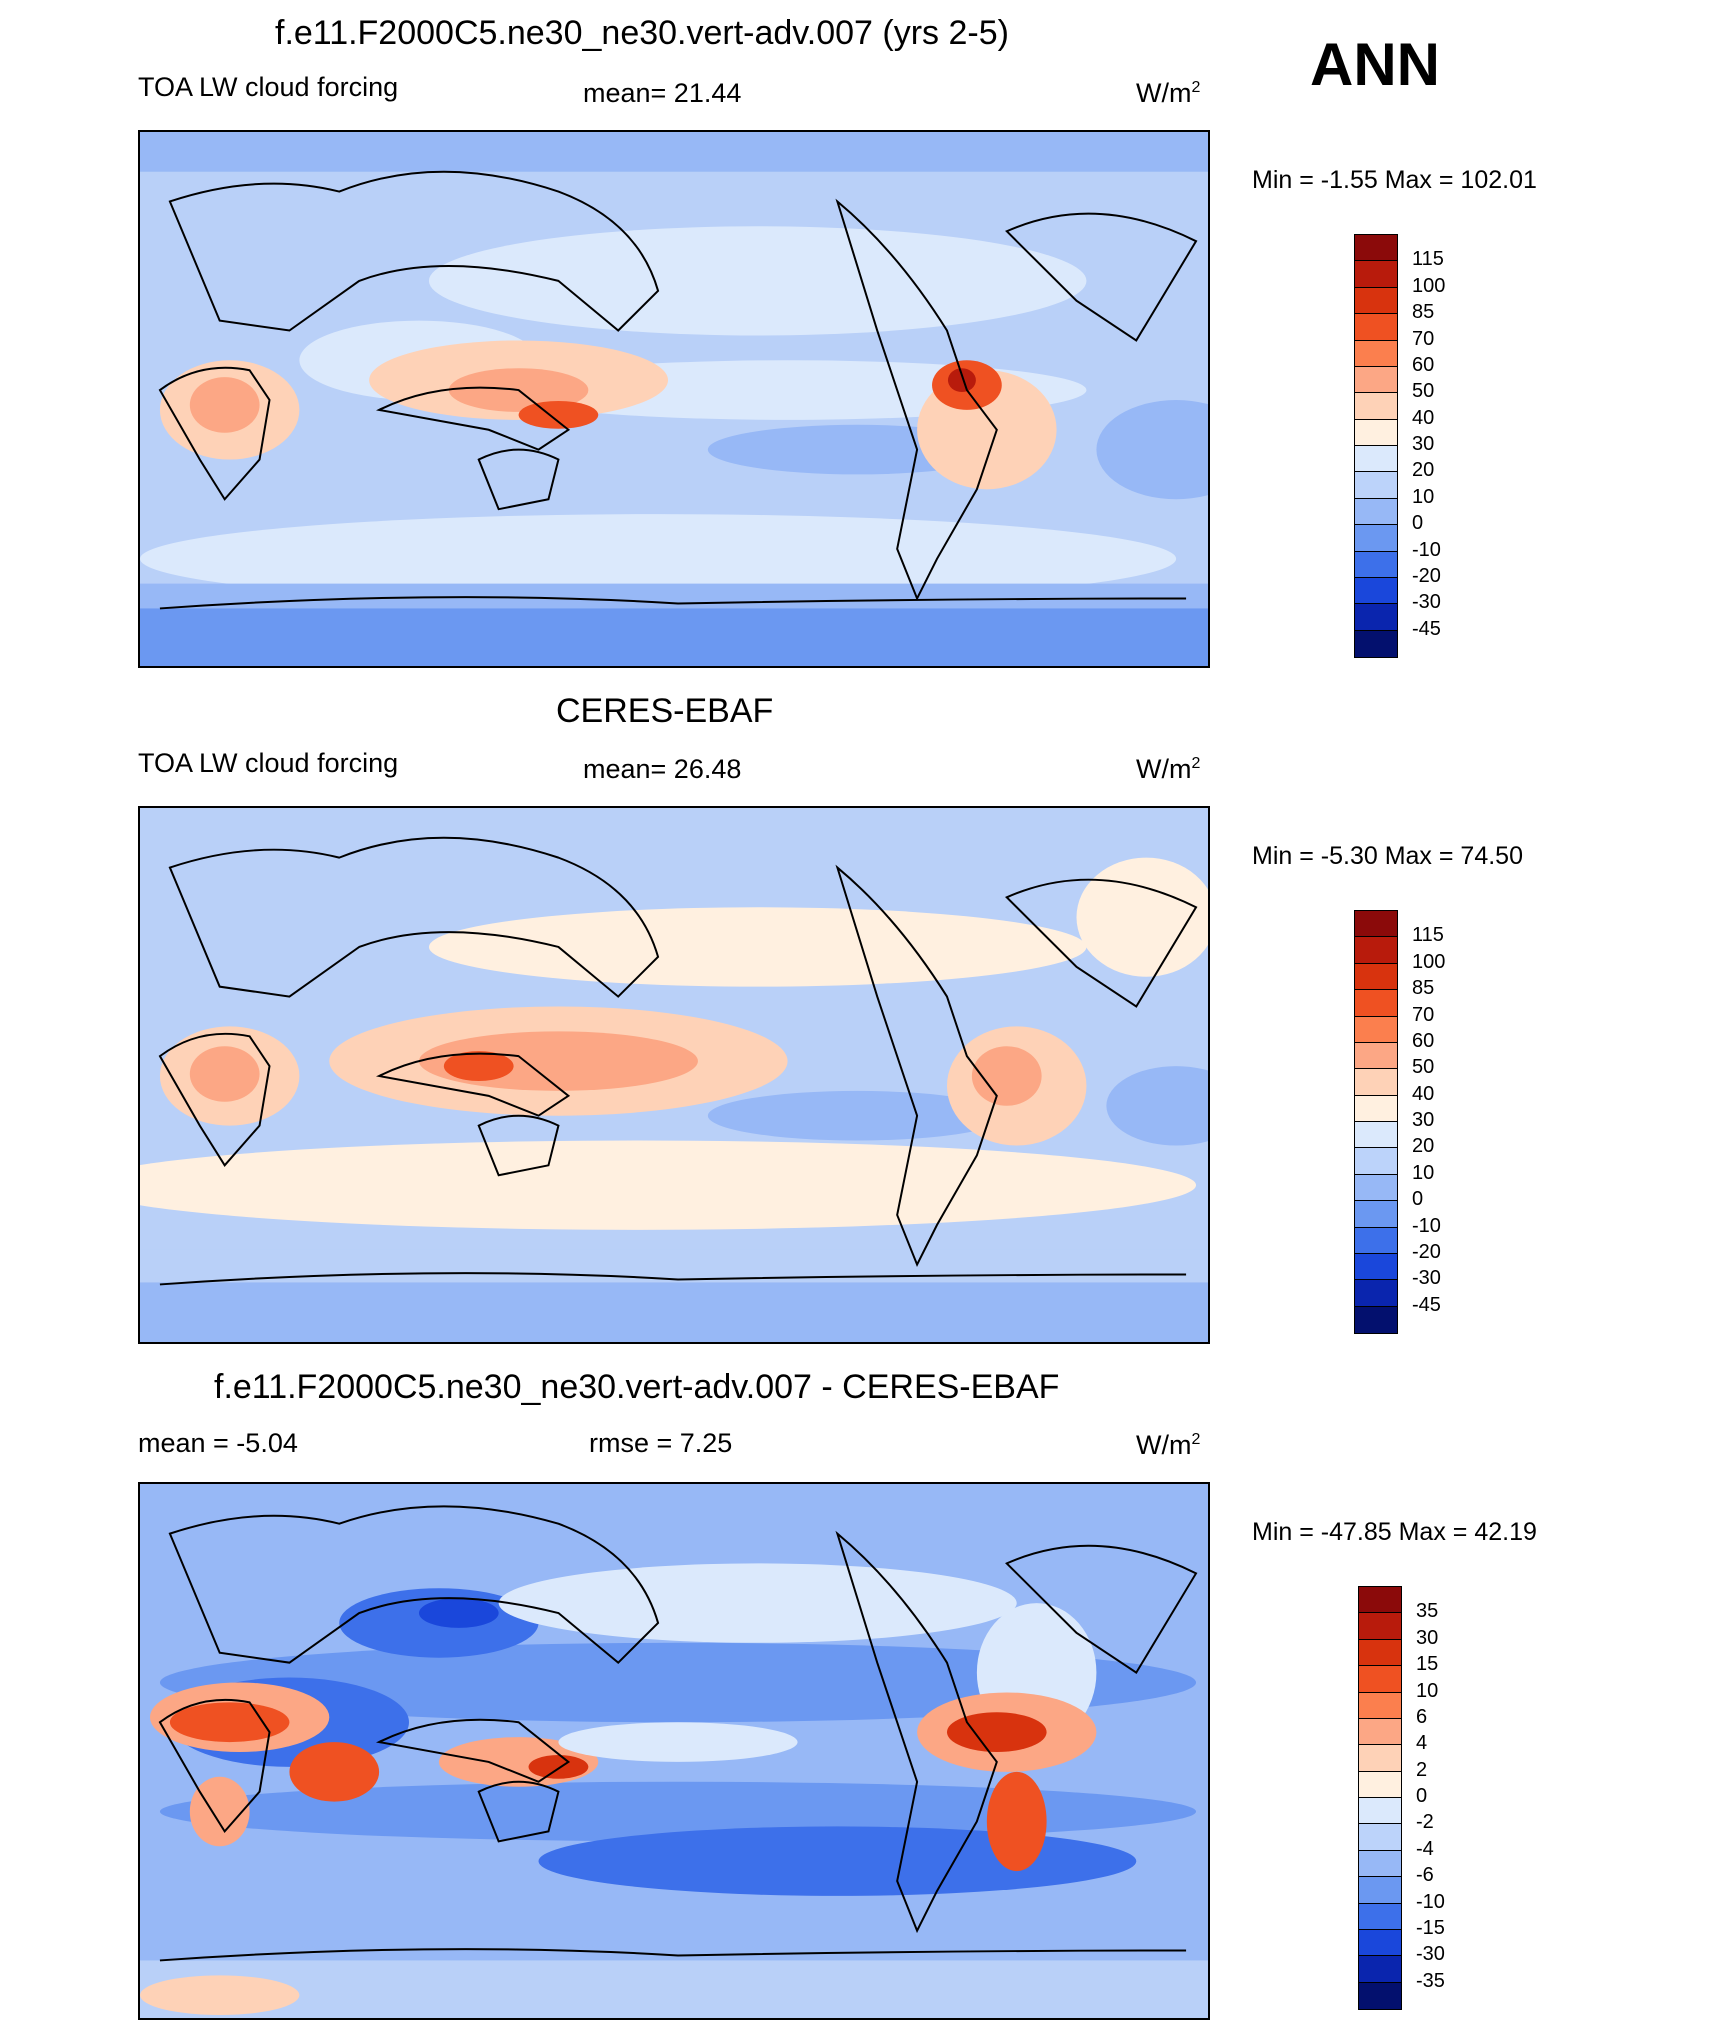 The width and height of the screenshot is (1710, 2036). What do you see at coordinates (1430, 1980) in the screenshot?
I see `colorbar-tick-label: -35` at bounding box center [1430, 1980].